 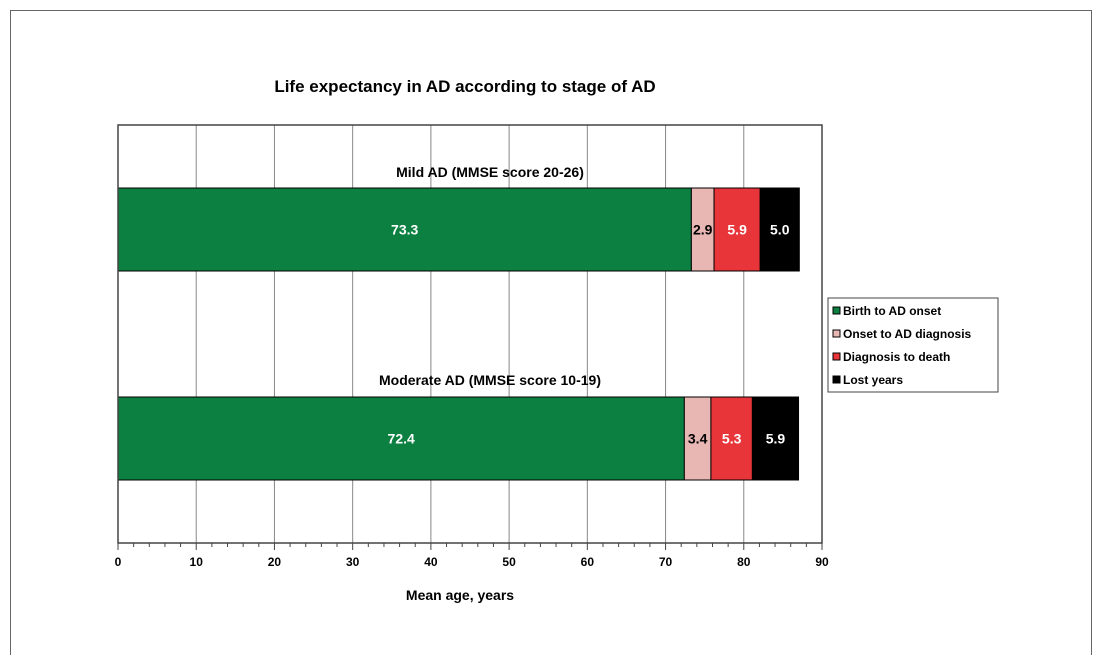 I want to click on x-tick-label: 50, so click(x=509, y=562).